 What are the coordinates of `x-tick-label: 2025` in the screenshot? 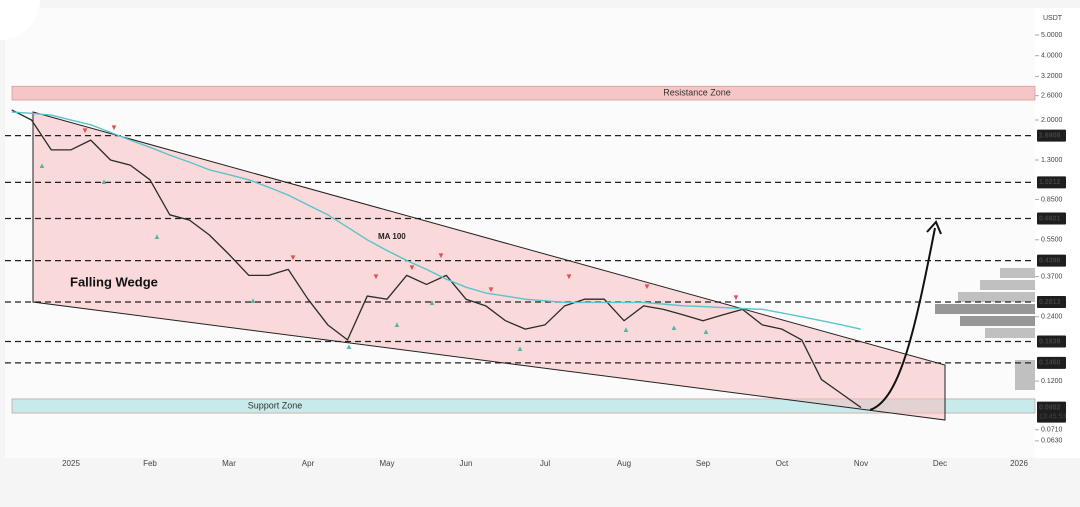 It's located at (71, 463).